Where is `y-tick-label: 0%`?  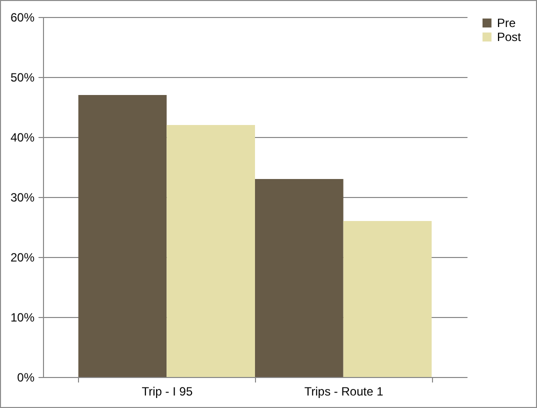
y-tick-label: 0% is located at coordinates (26, 377).